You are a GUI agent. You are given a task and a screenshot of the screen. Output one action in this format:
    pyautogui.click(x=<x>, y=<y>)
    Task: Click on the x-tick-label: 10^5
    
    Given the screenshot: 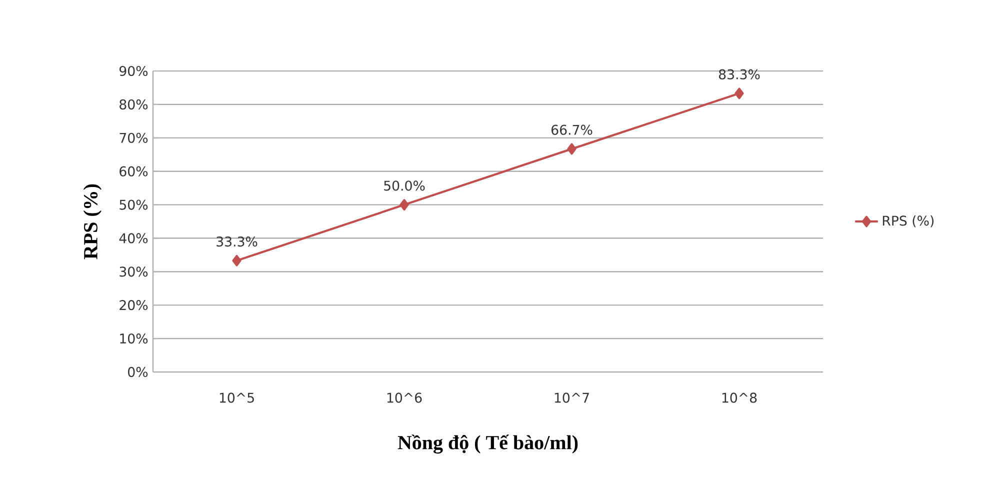 What is the action you would take?
    pyautogui.click(x=237, y=397)
    